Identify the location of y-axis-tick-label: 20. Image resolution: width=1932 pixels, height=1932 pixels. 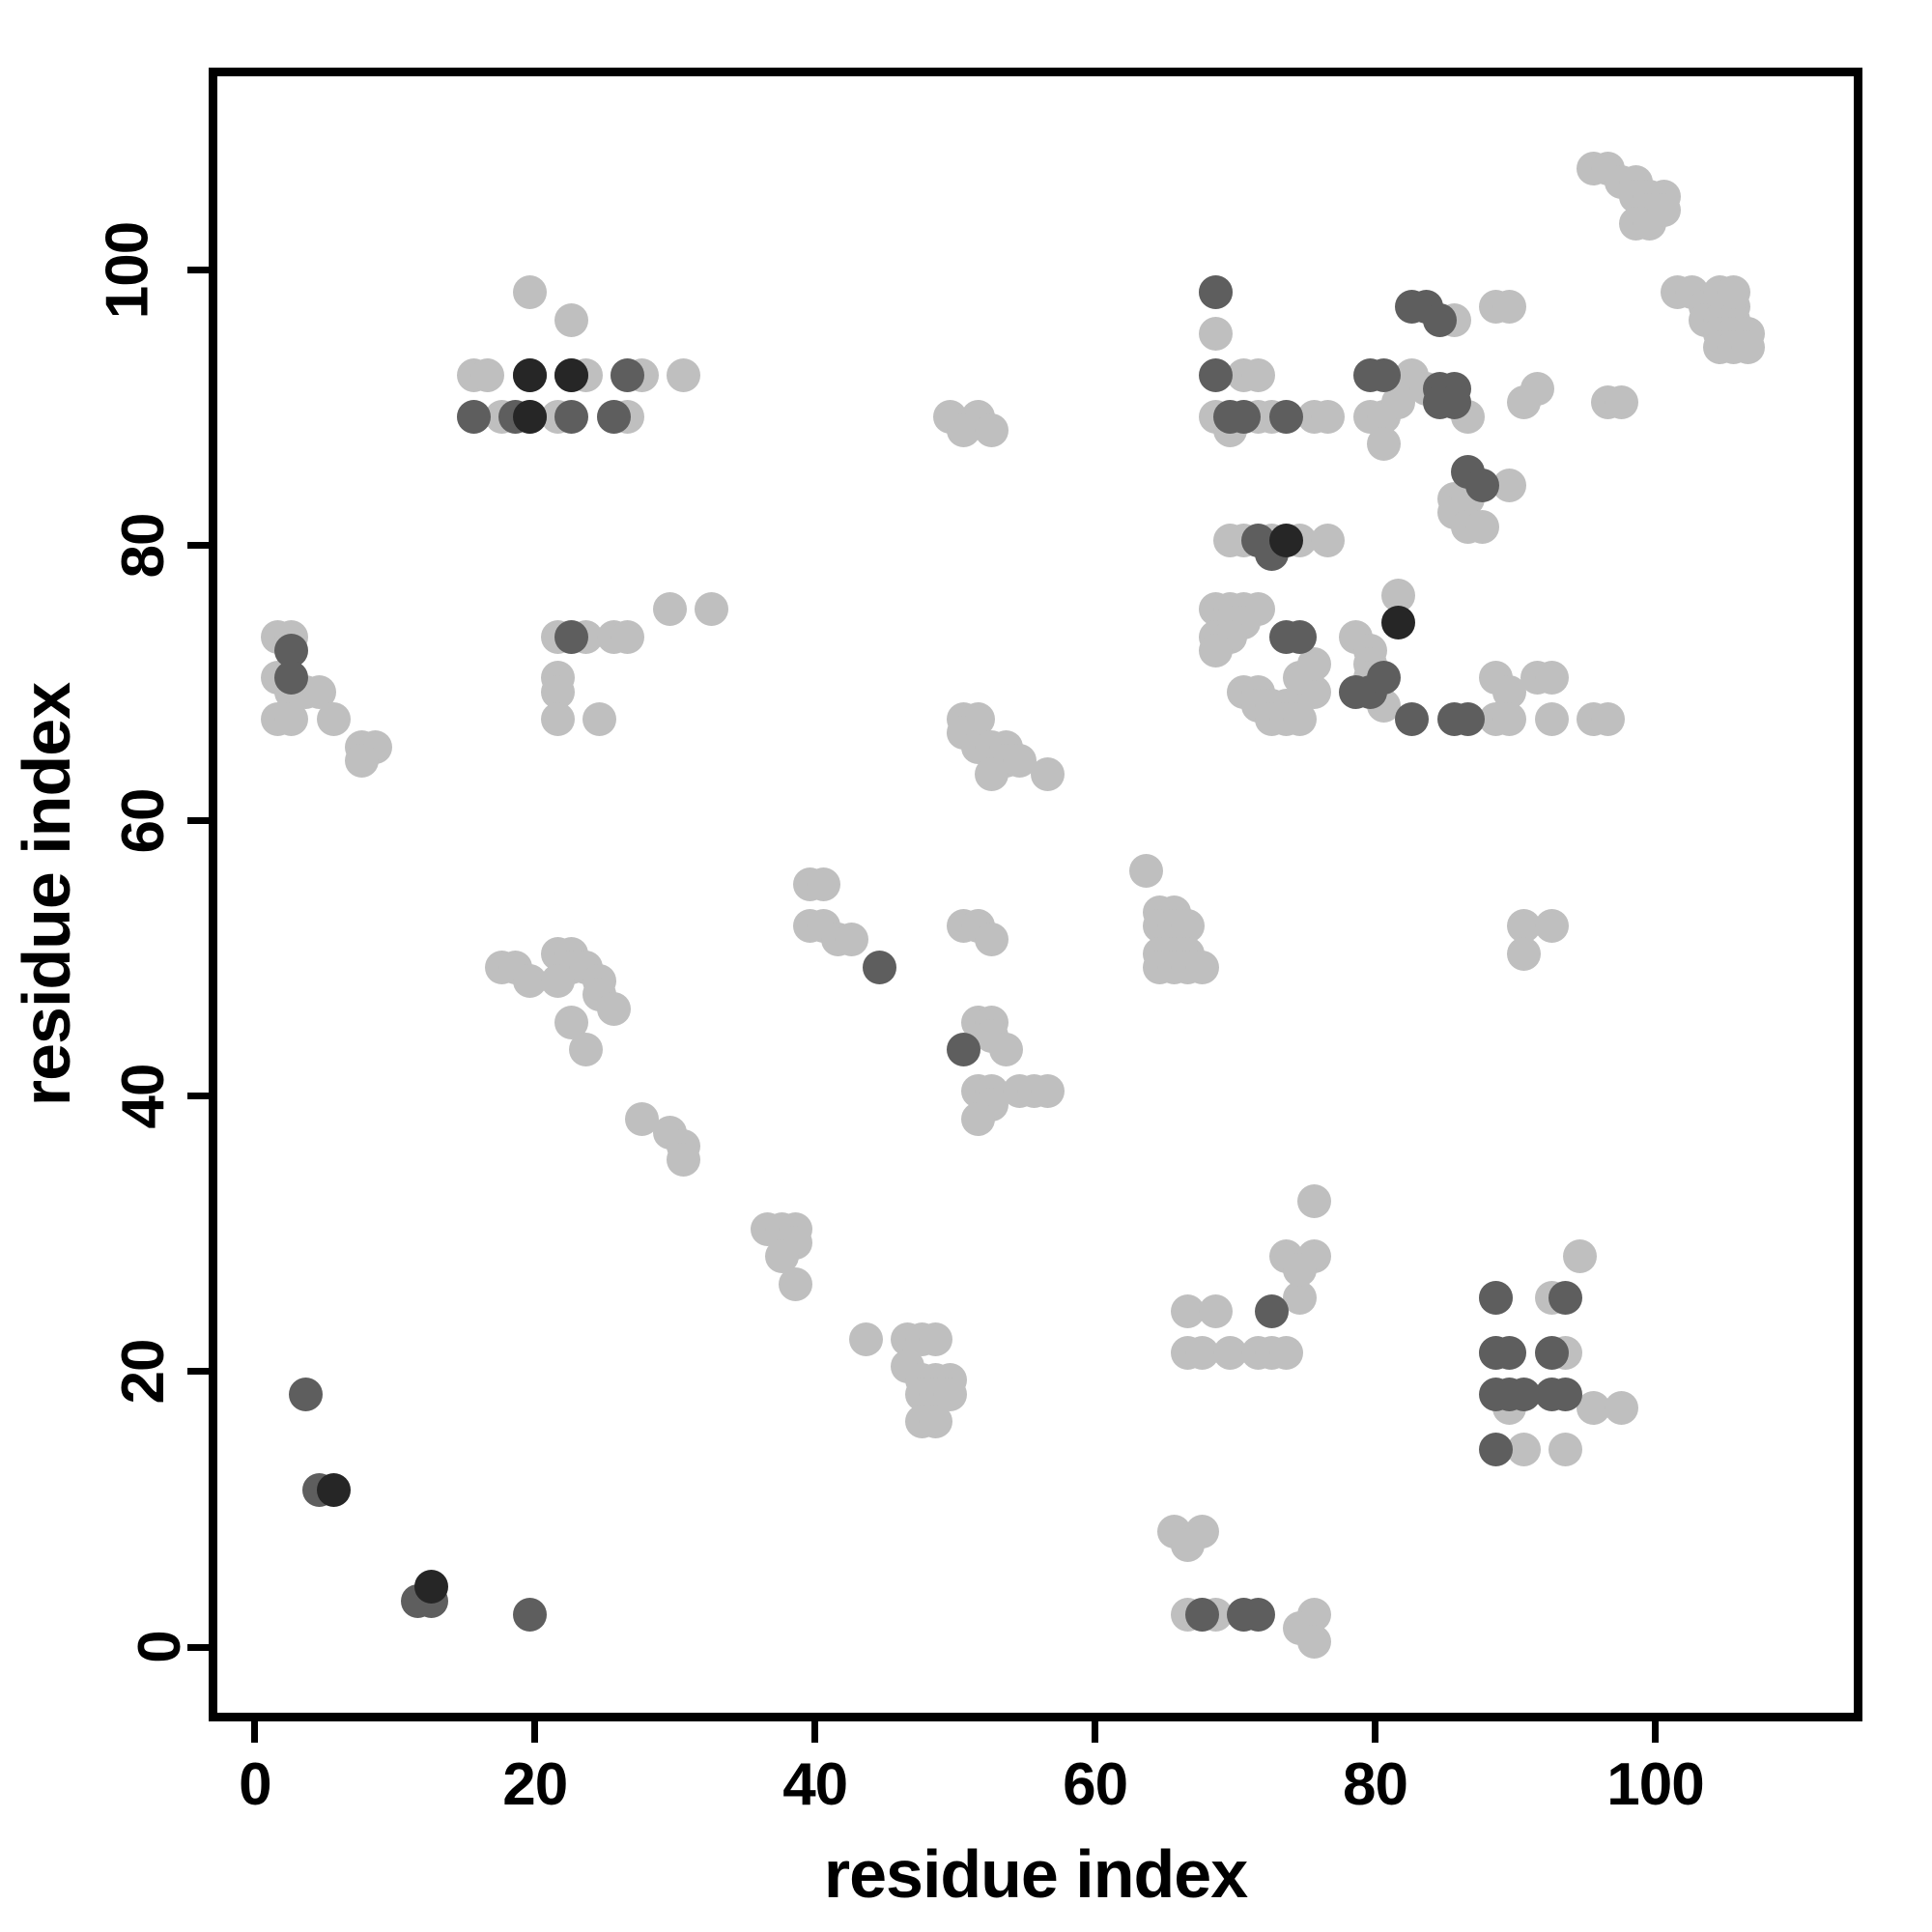
(144, 1372).